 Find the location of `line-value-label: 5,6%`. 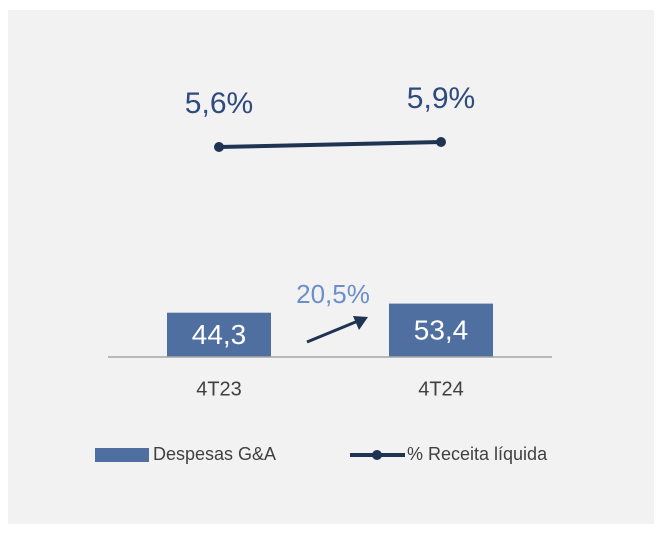

line-value-label: 5,6% is located at coordinates (219, 103).